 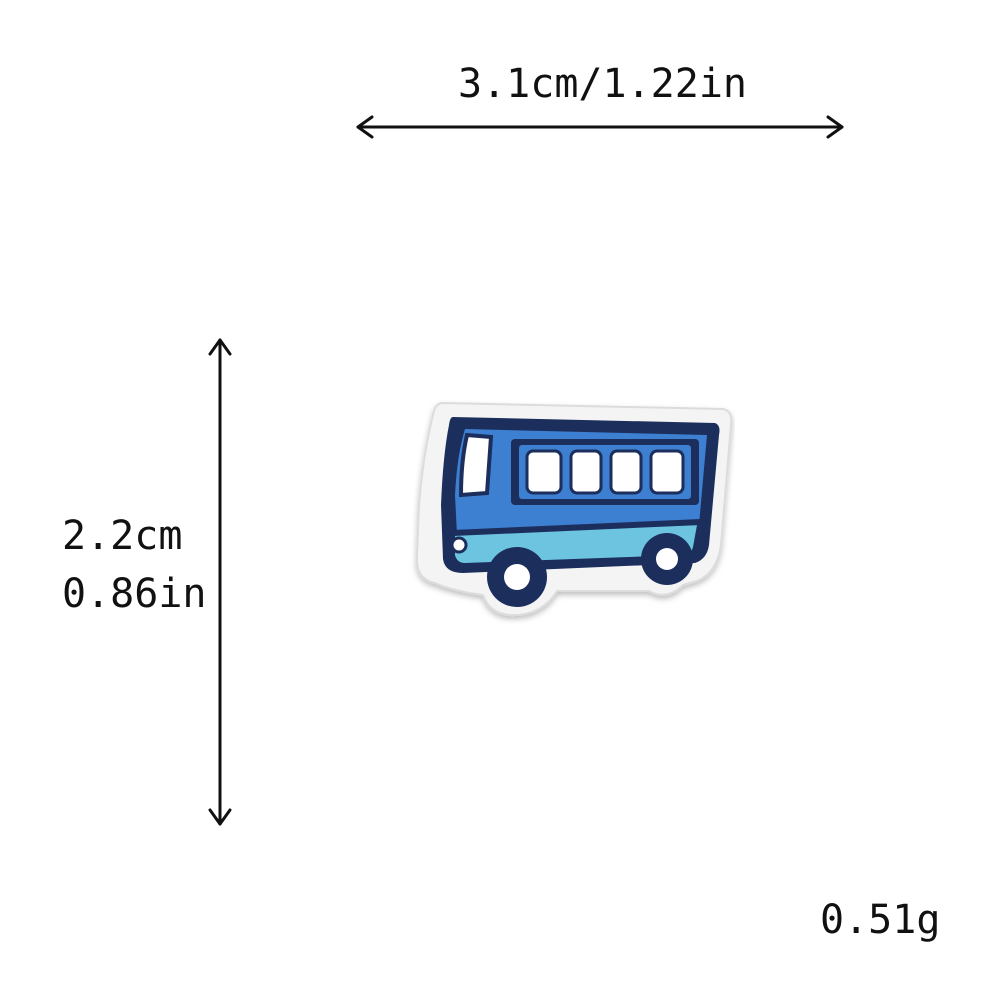 I want to click on height-cm-label: 2.2cm, so click(x=122, y=536).